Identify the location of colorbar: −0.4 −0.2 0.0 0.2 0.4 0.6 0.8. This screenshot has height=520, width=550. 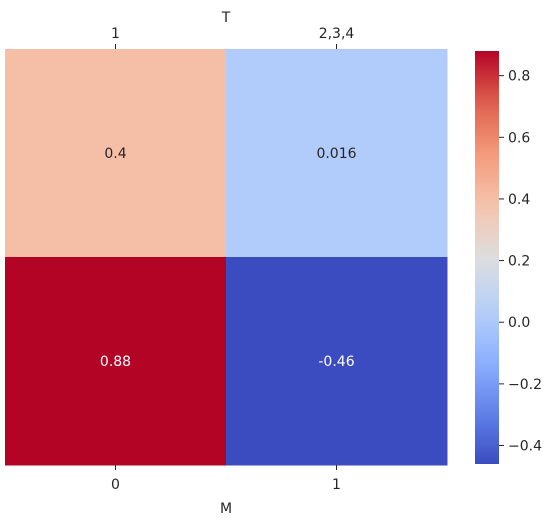
(508, 257).